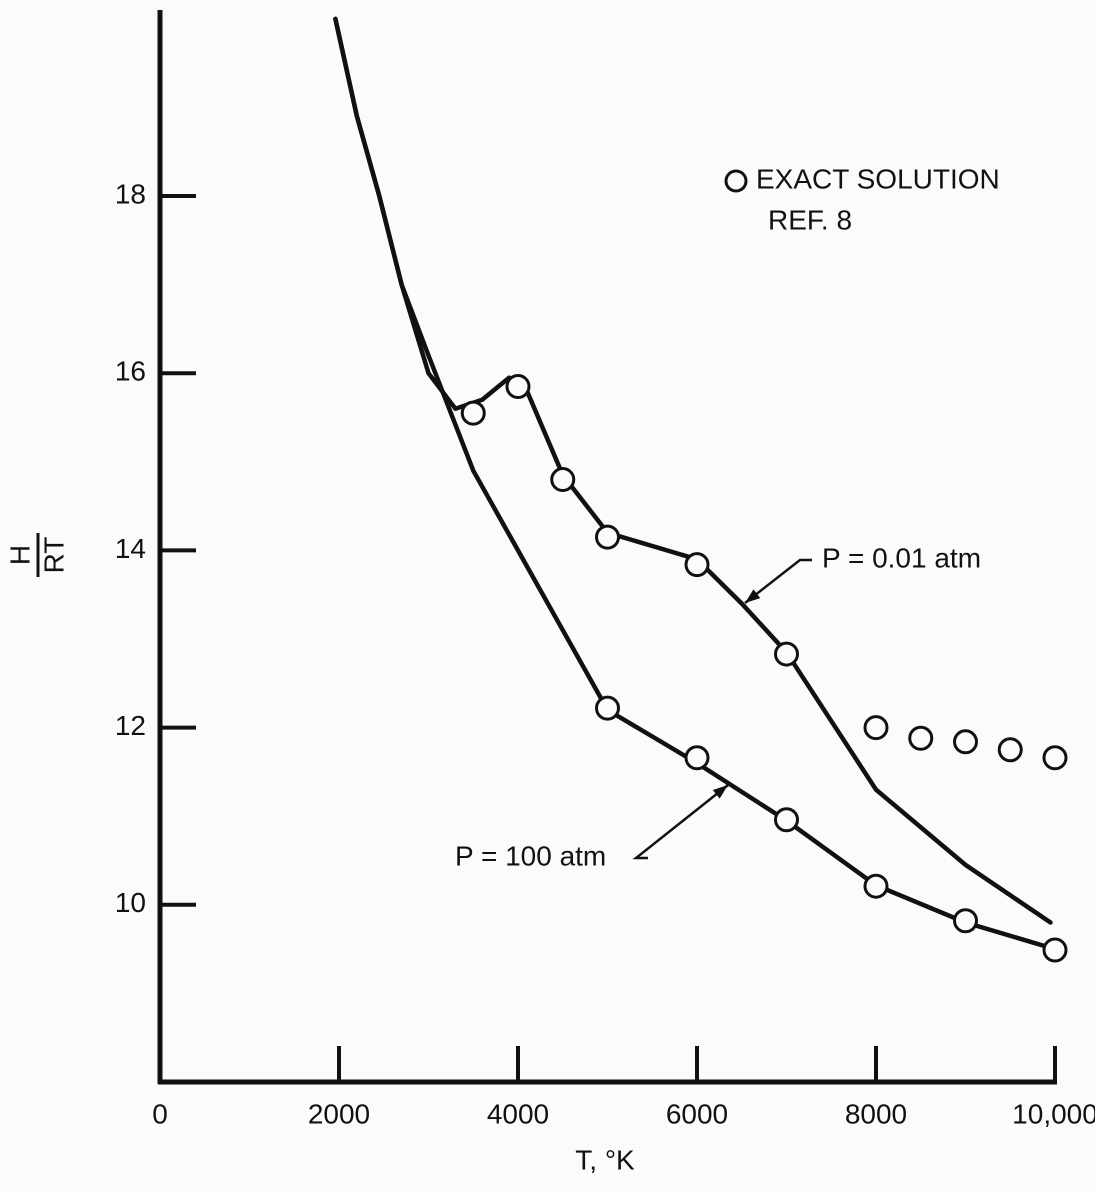 This screenshot has height=1192, width=1095. What do you see at coordinates (160, 1113) in the screenshot?
I see `x-tick-label: 0` at bounding box center [160, 1113].